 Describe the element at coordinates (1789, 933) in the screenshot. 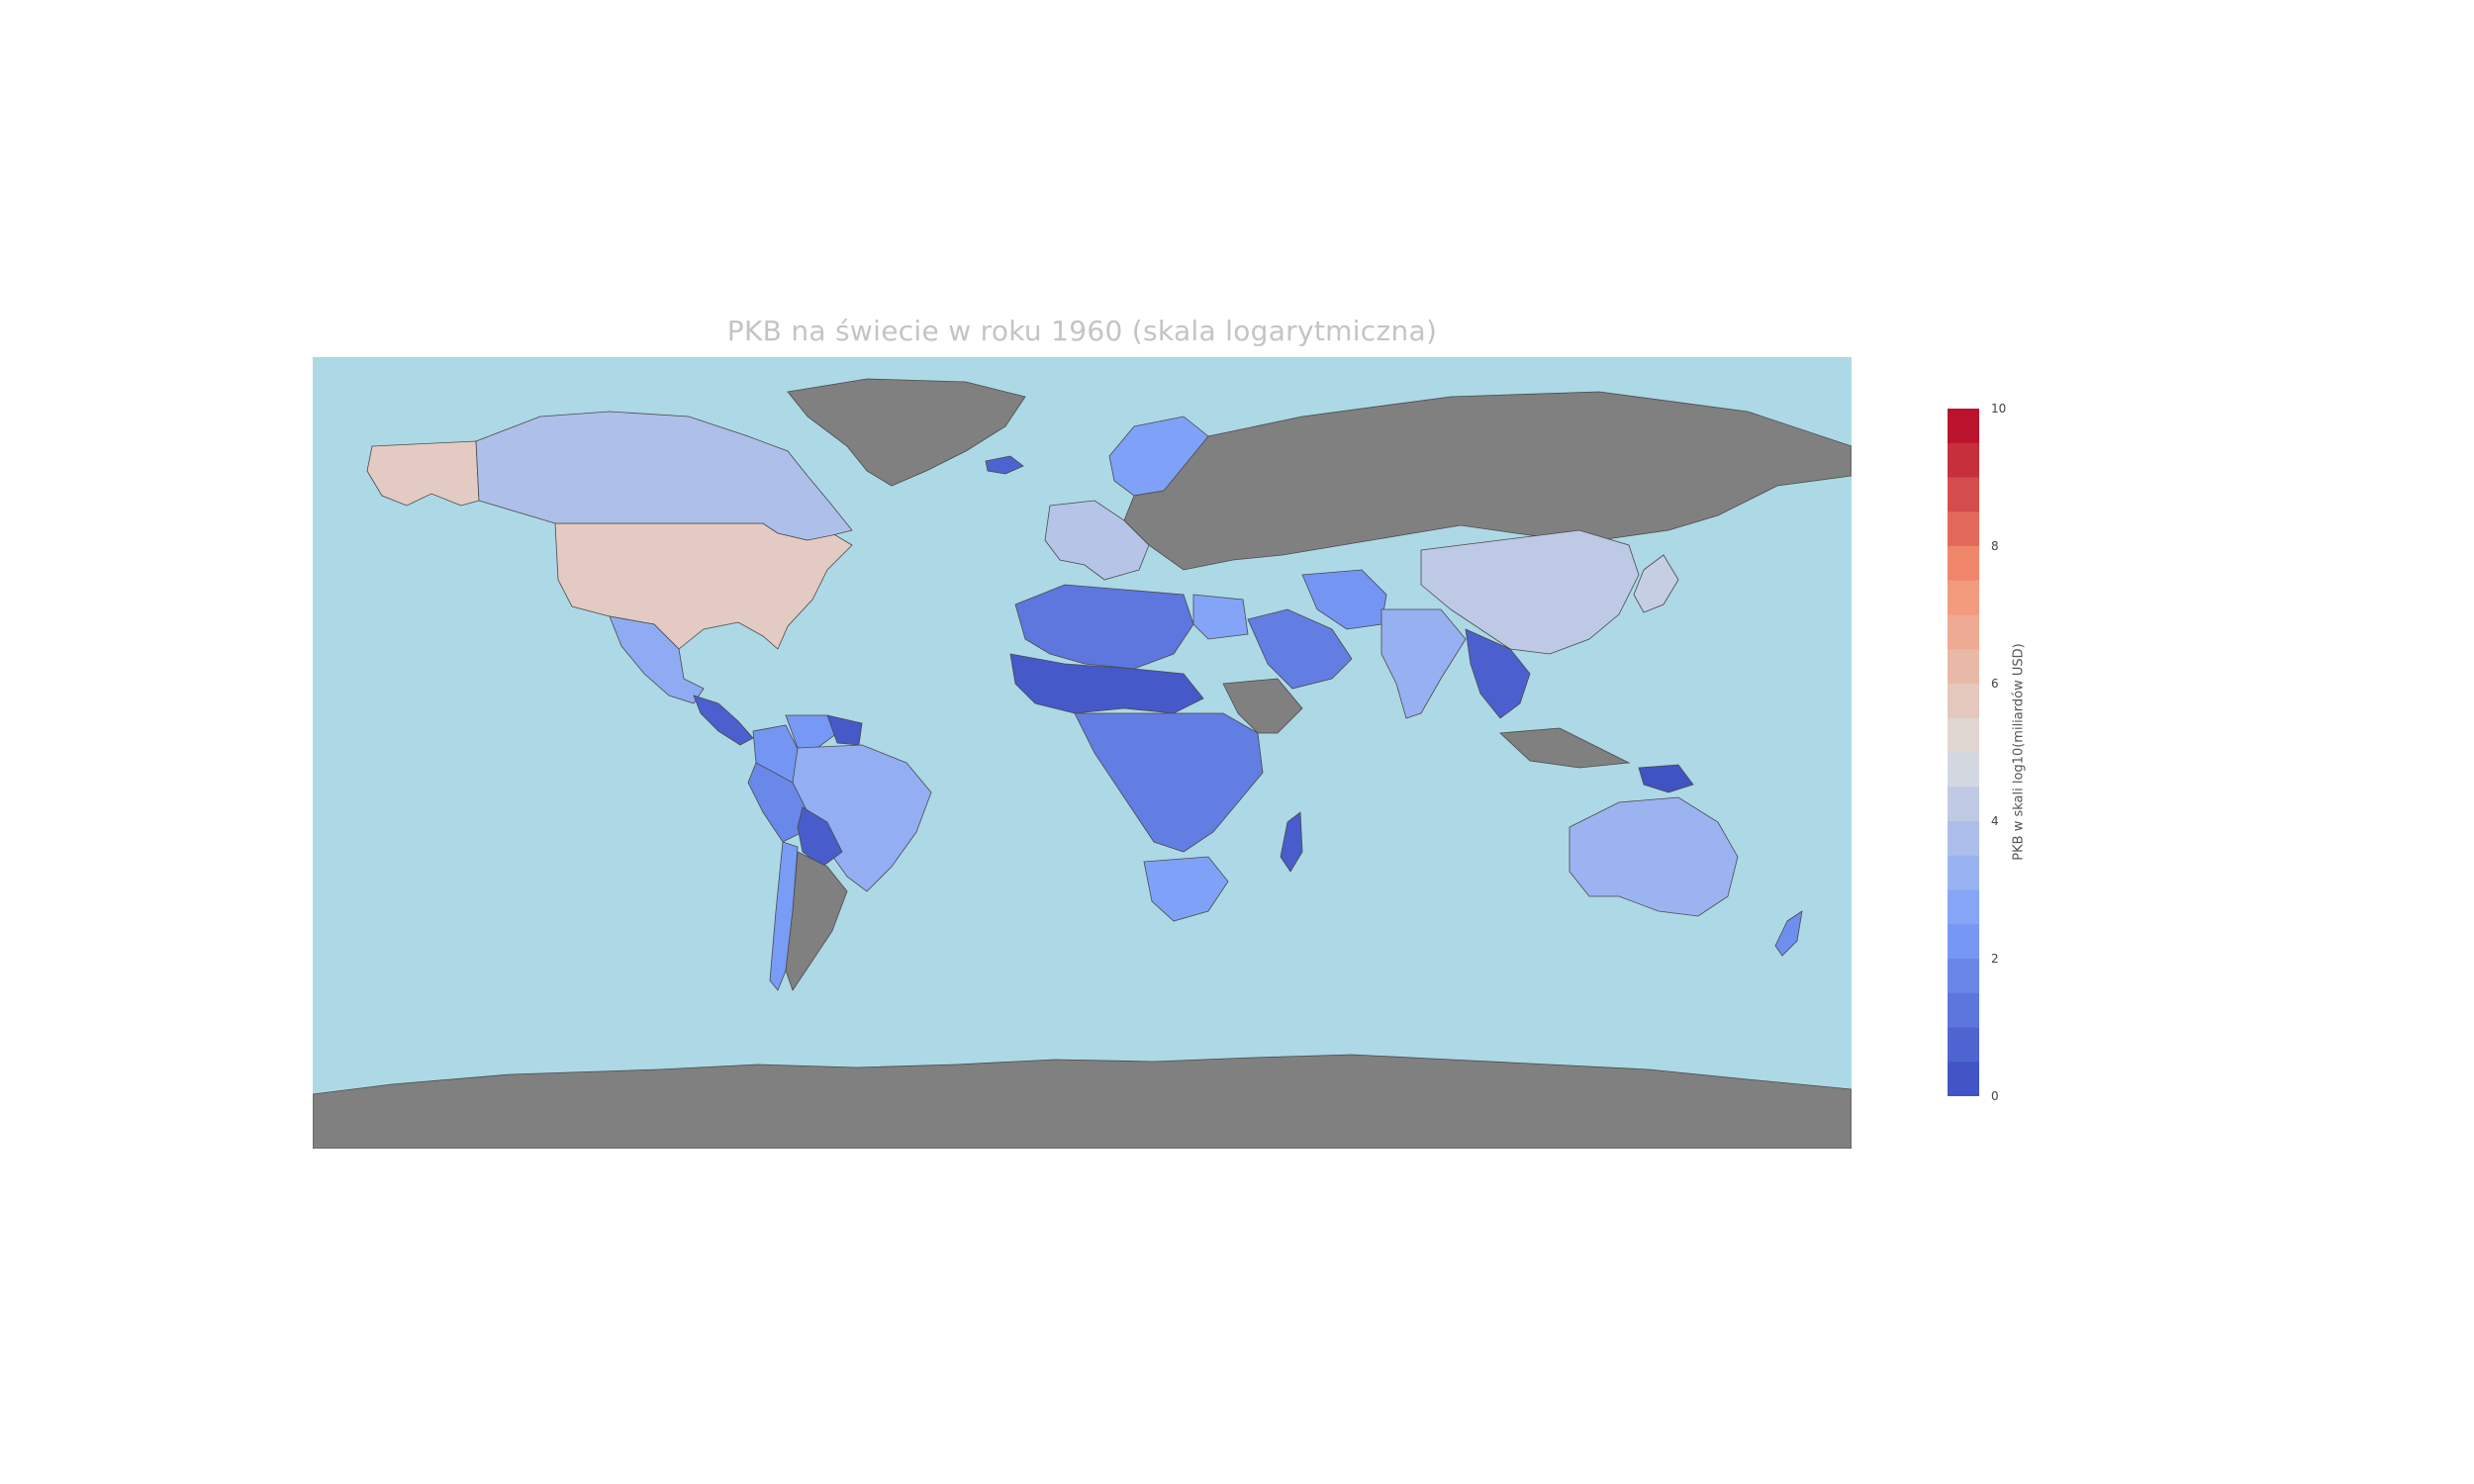

I see `country-region-new-zealand` at that location.